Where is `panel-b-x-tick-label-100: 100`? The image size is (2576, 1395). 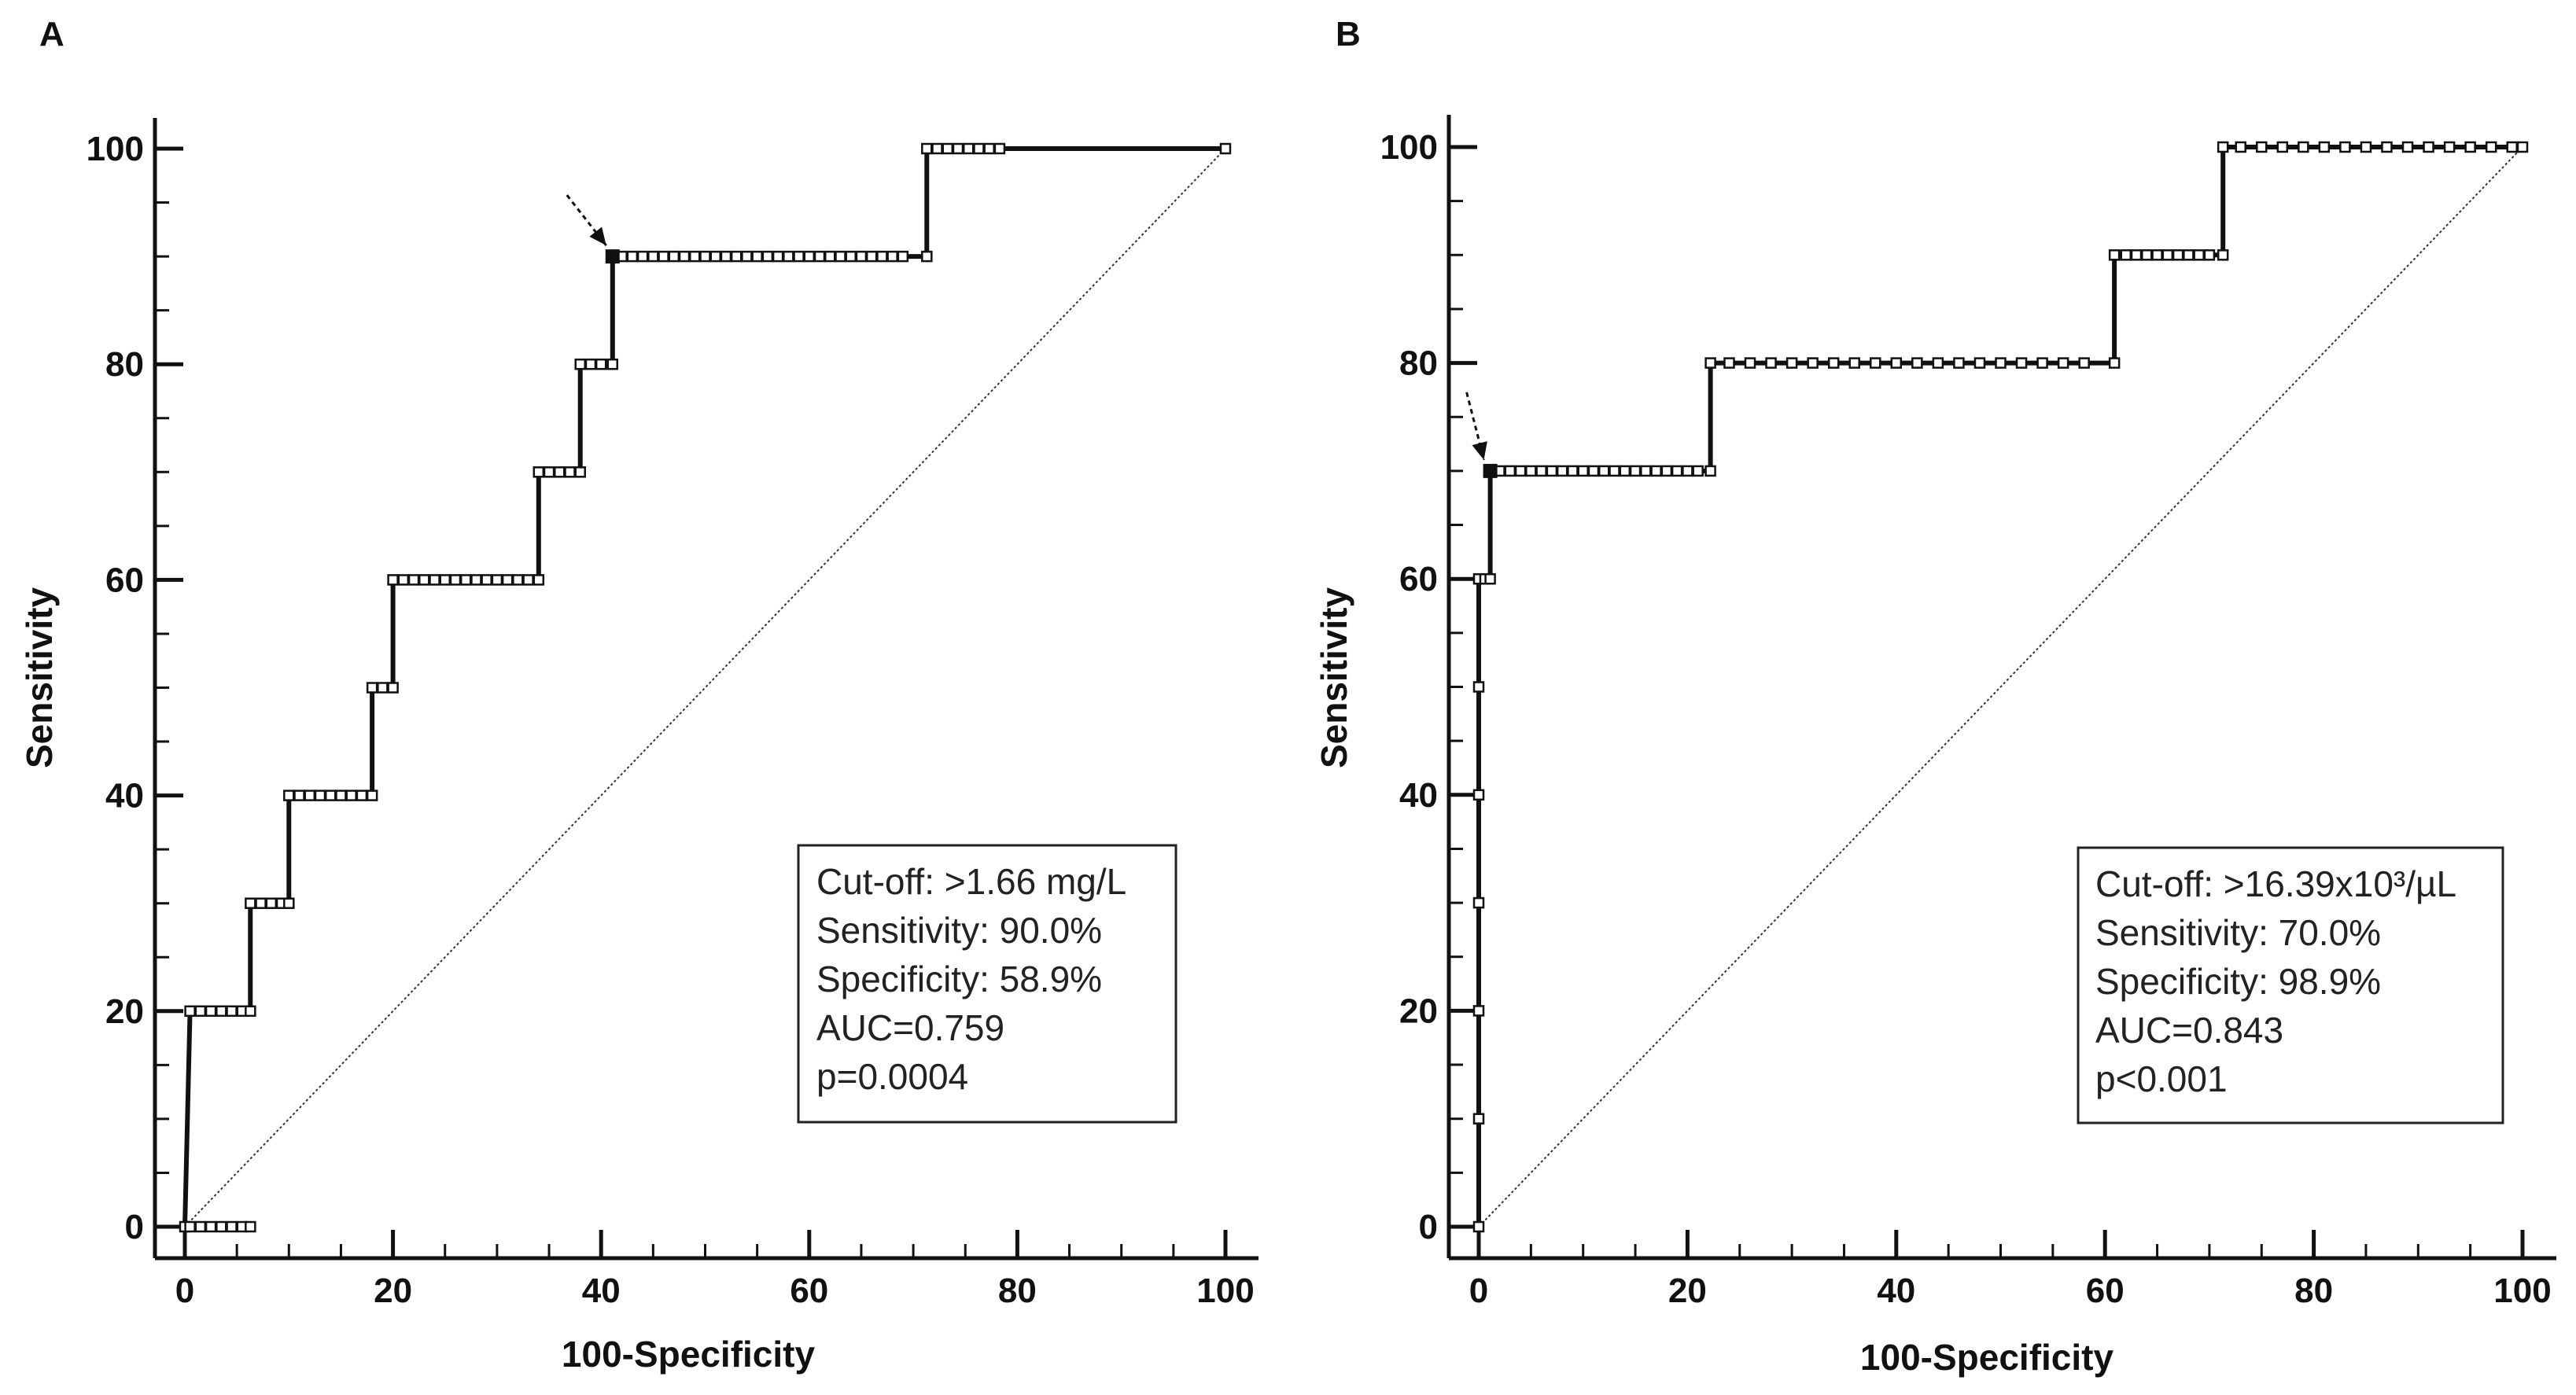 panel-b-x-tick-label-100: 100 is located at coordinates (2522, 1291).